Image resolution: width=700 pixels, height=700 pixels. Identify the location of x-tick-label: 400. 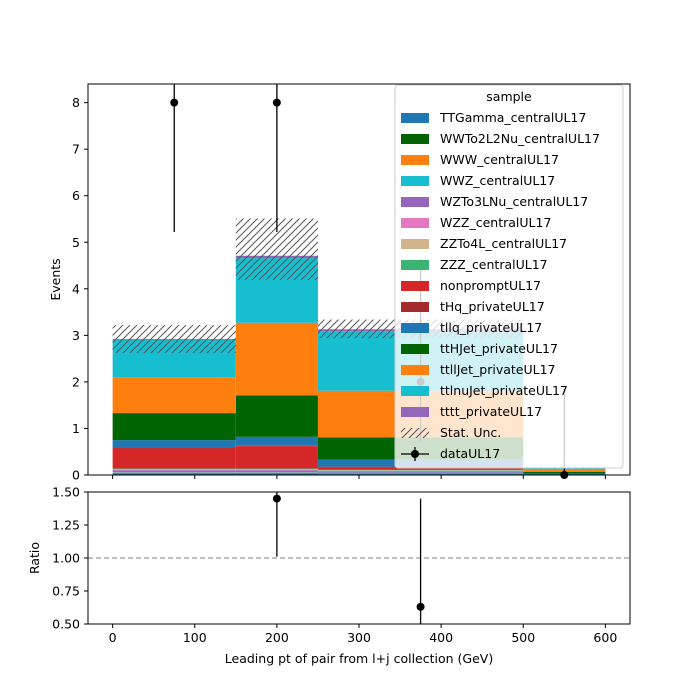
(441, 637).